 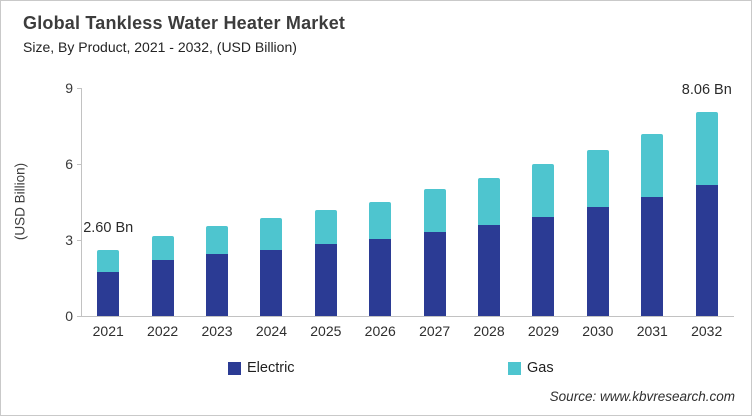 I want to click on bar-2028, so click(x=489, y=202).